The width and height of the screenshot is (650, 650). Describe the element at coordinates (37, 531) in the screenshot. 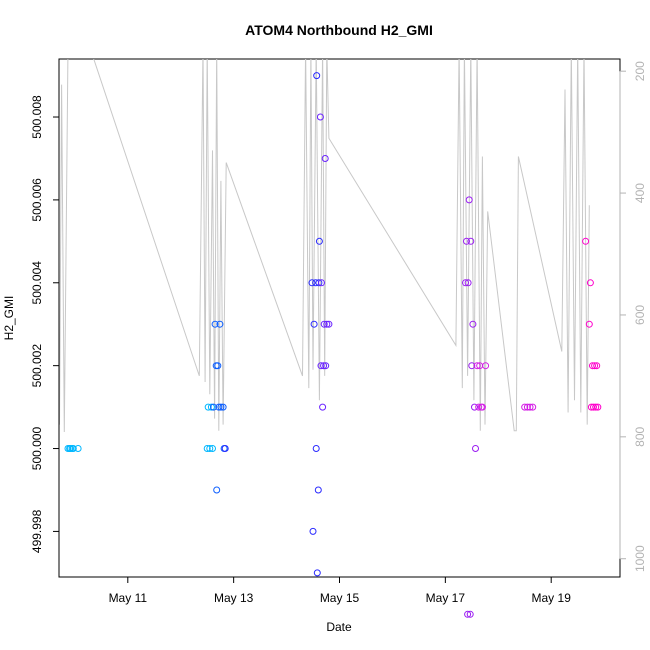

I see `y-tick-label: 499.998` at that location.